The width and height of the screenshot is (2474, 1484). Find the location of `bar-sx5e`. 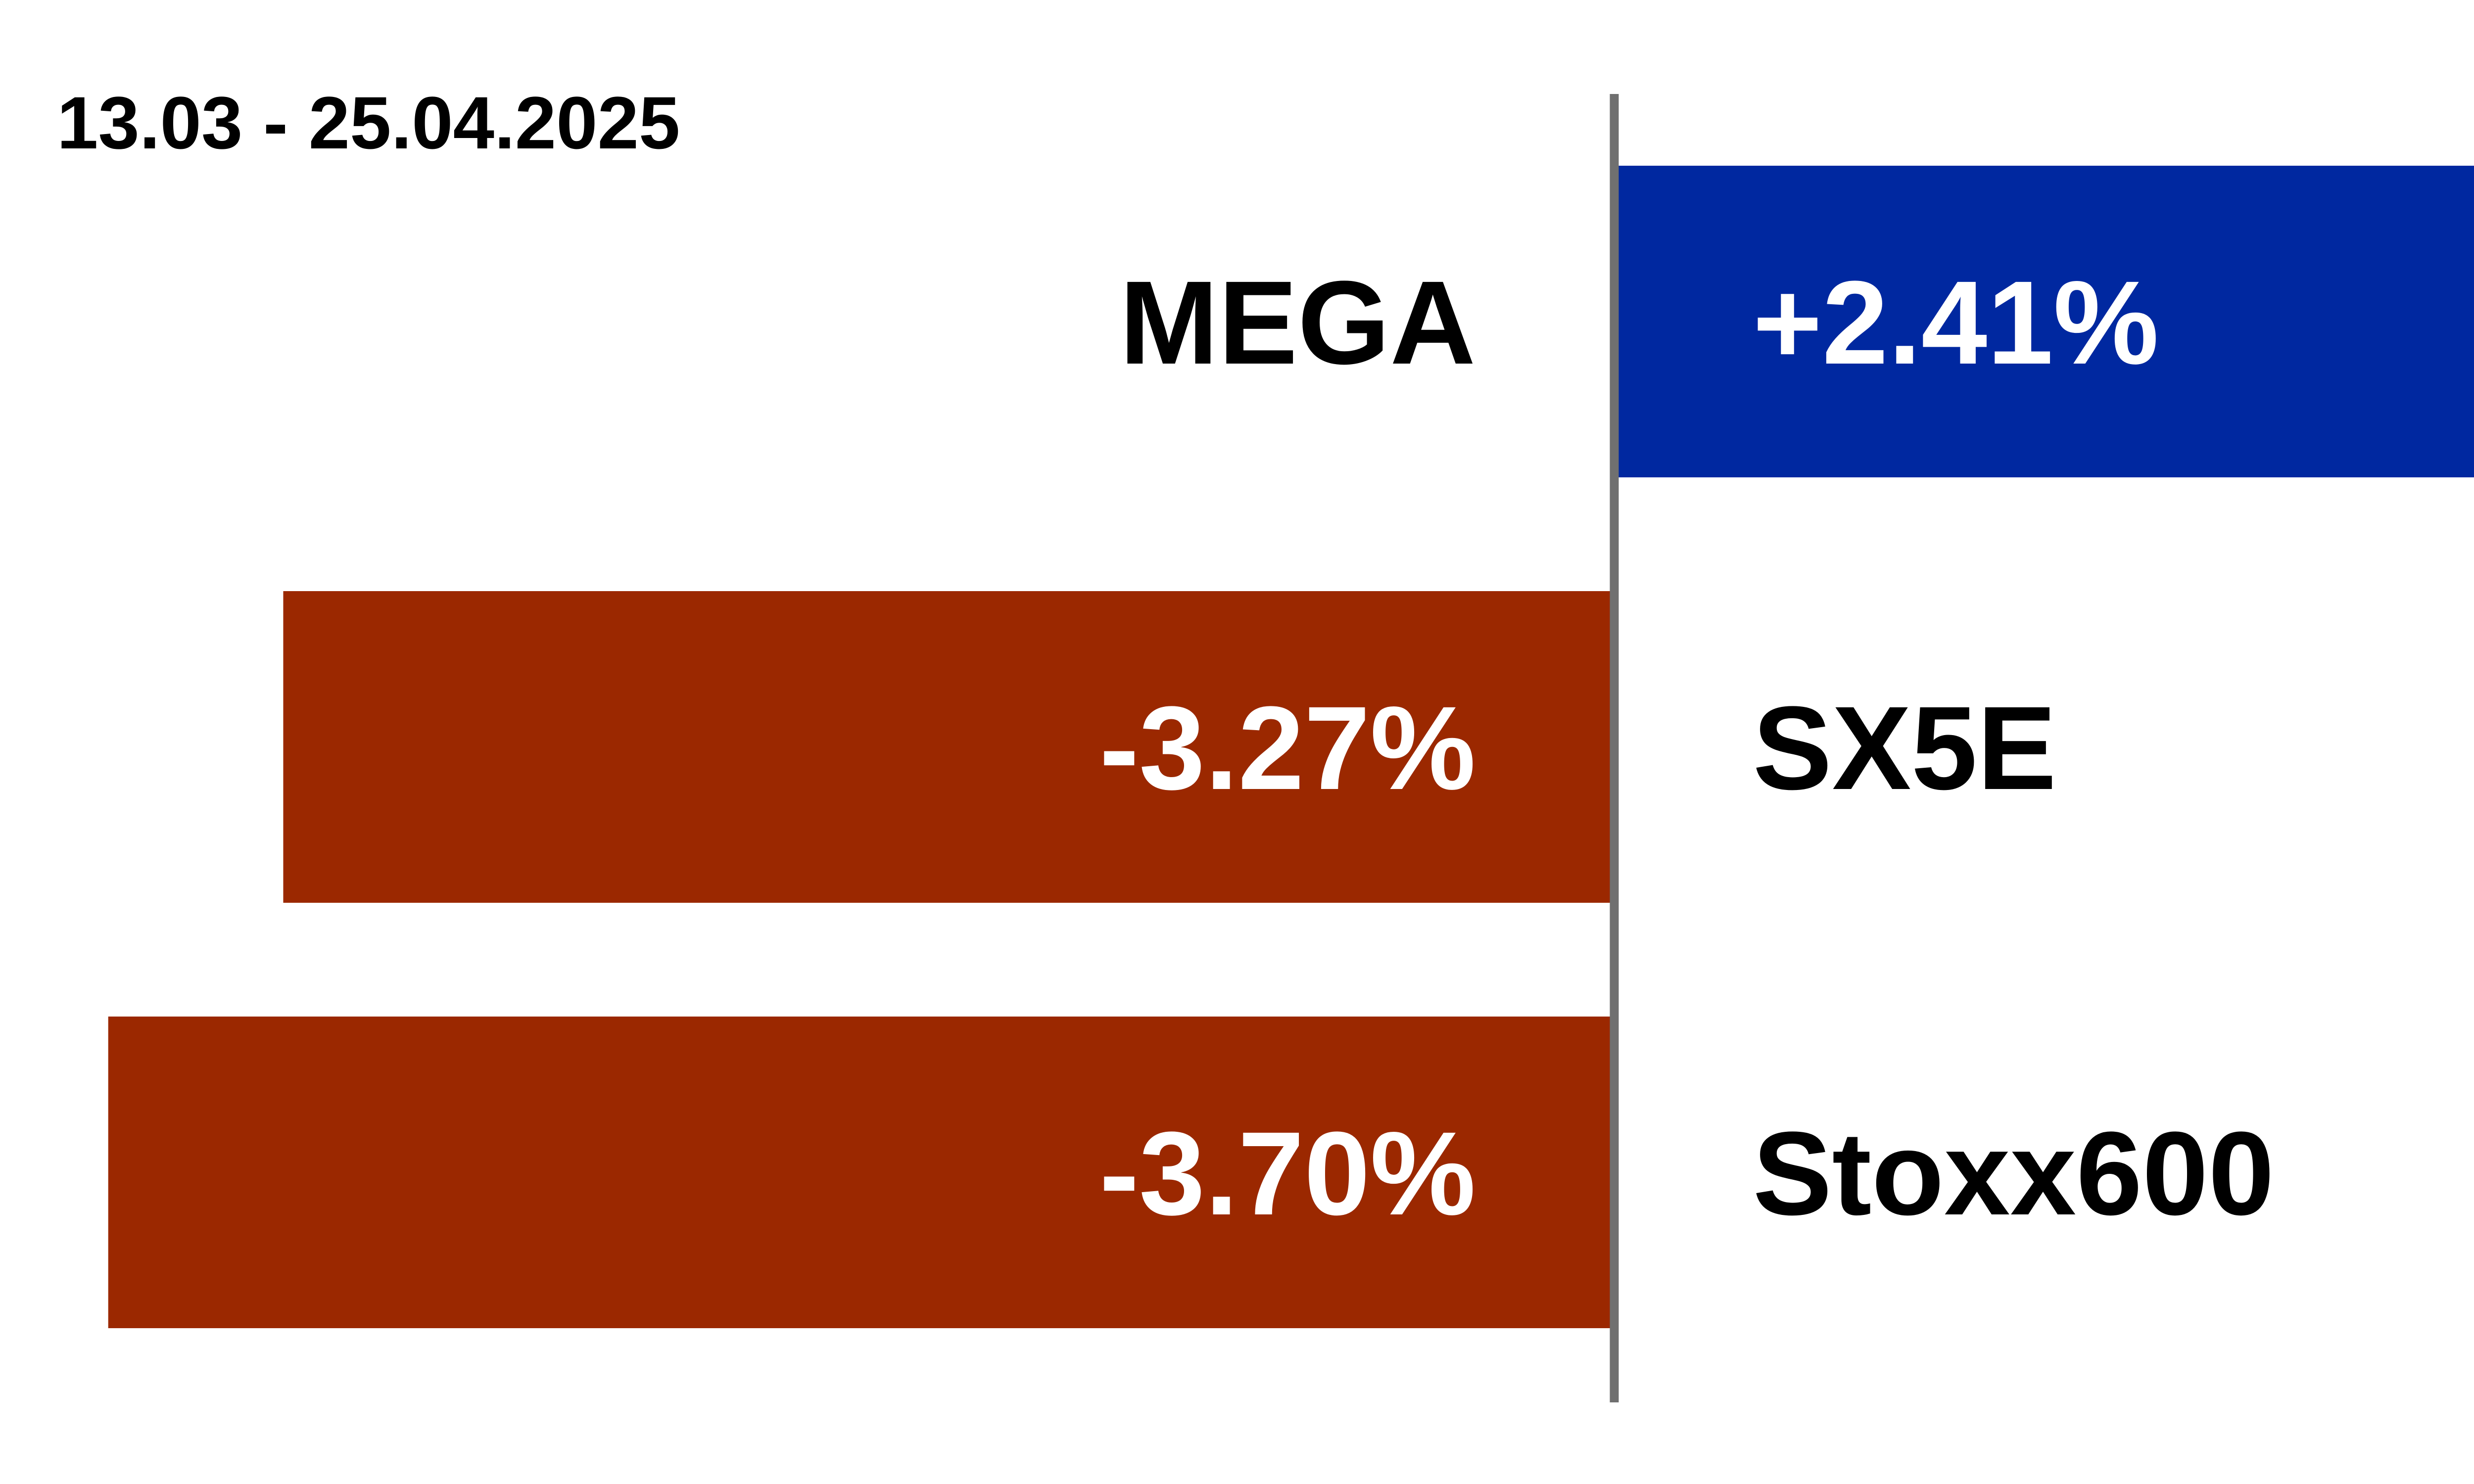

bar-sx5e is located at coordinates (949, 747).